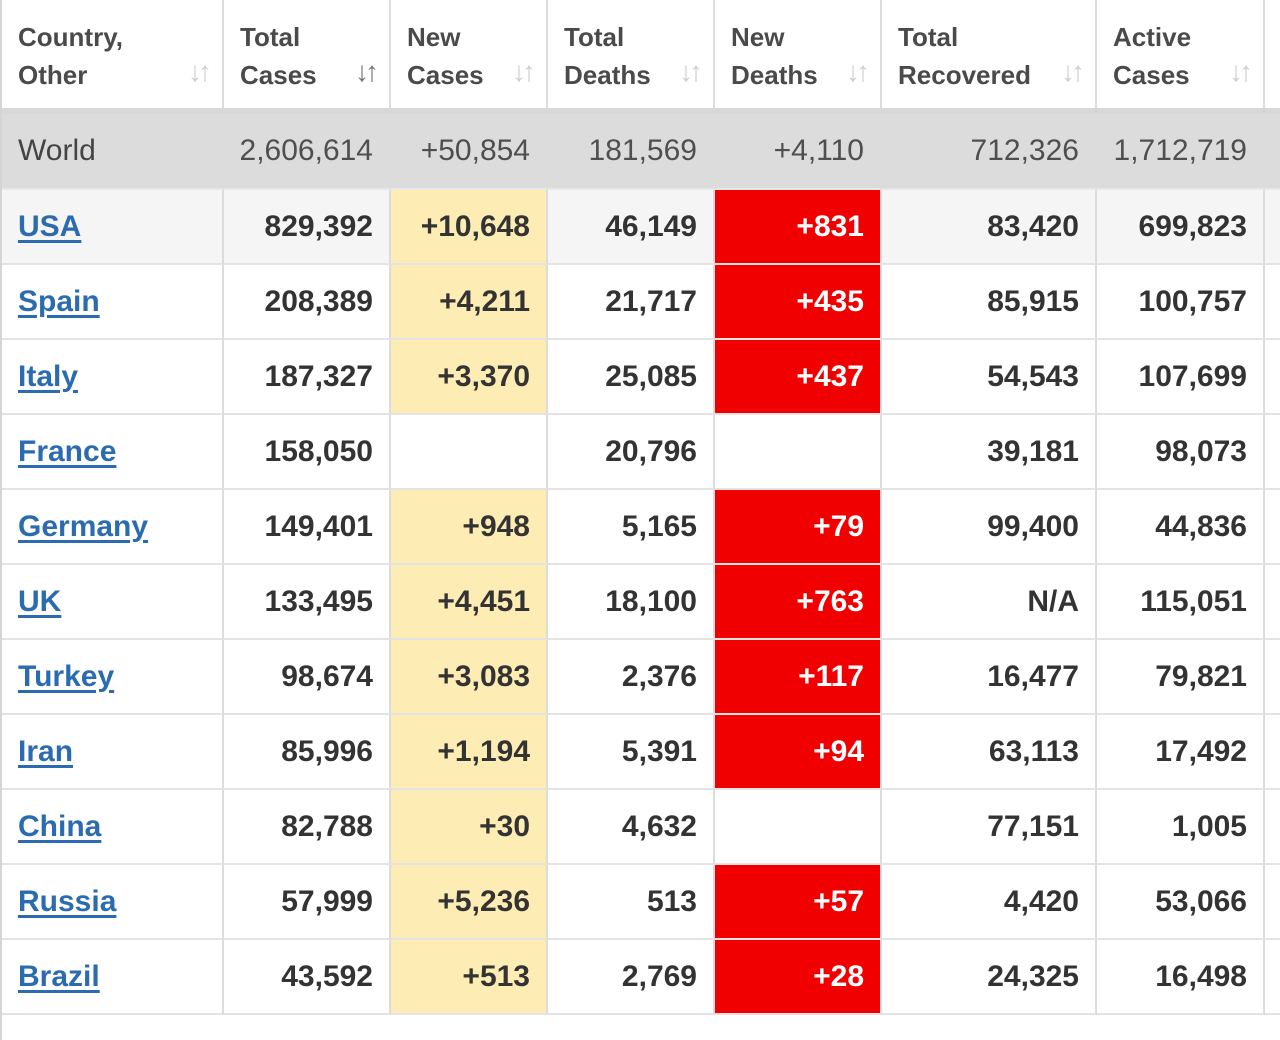  I want to click on country-cell: Spain, so click(113, 302).